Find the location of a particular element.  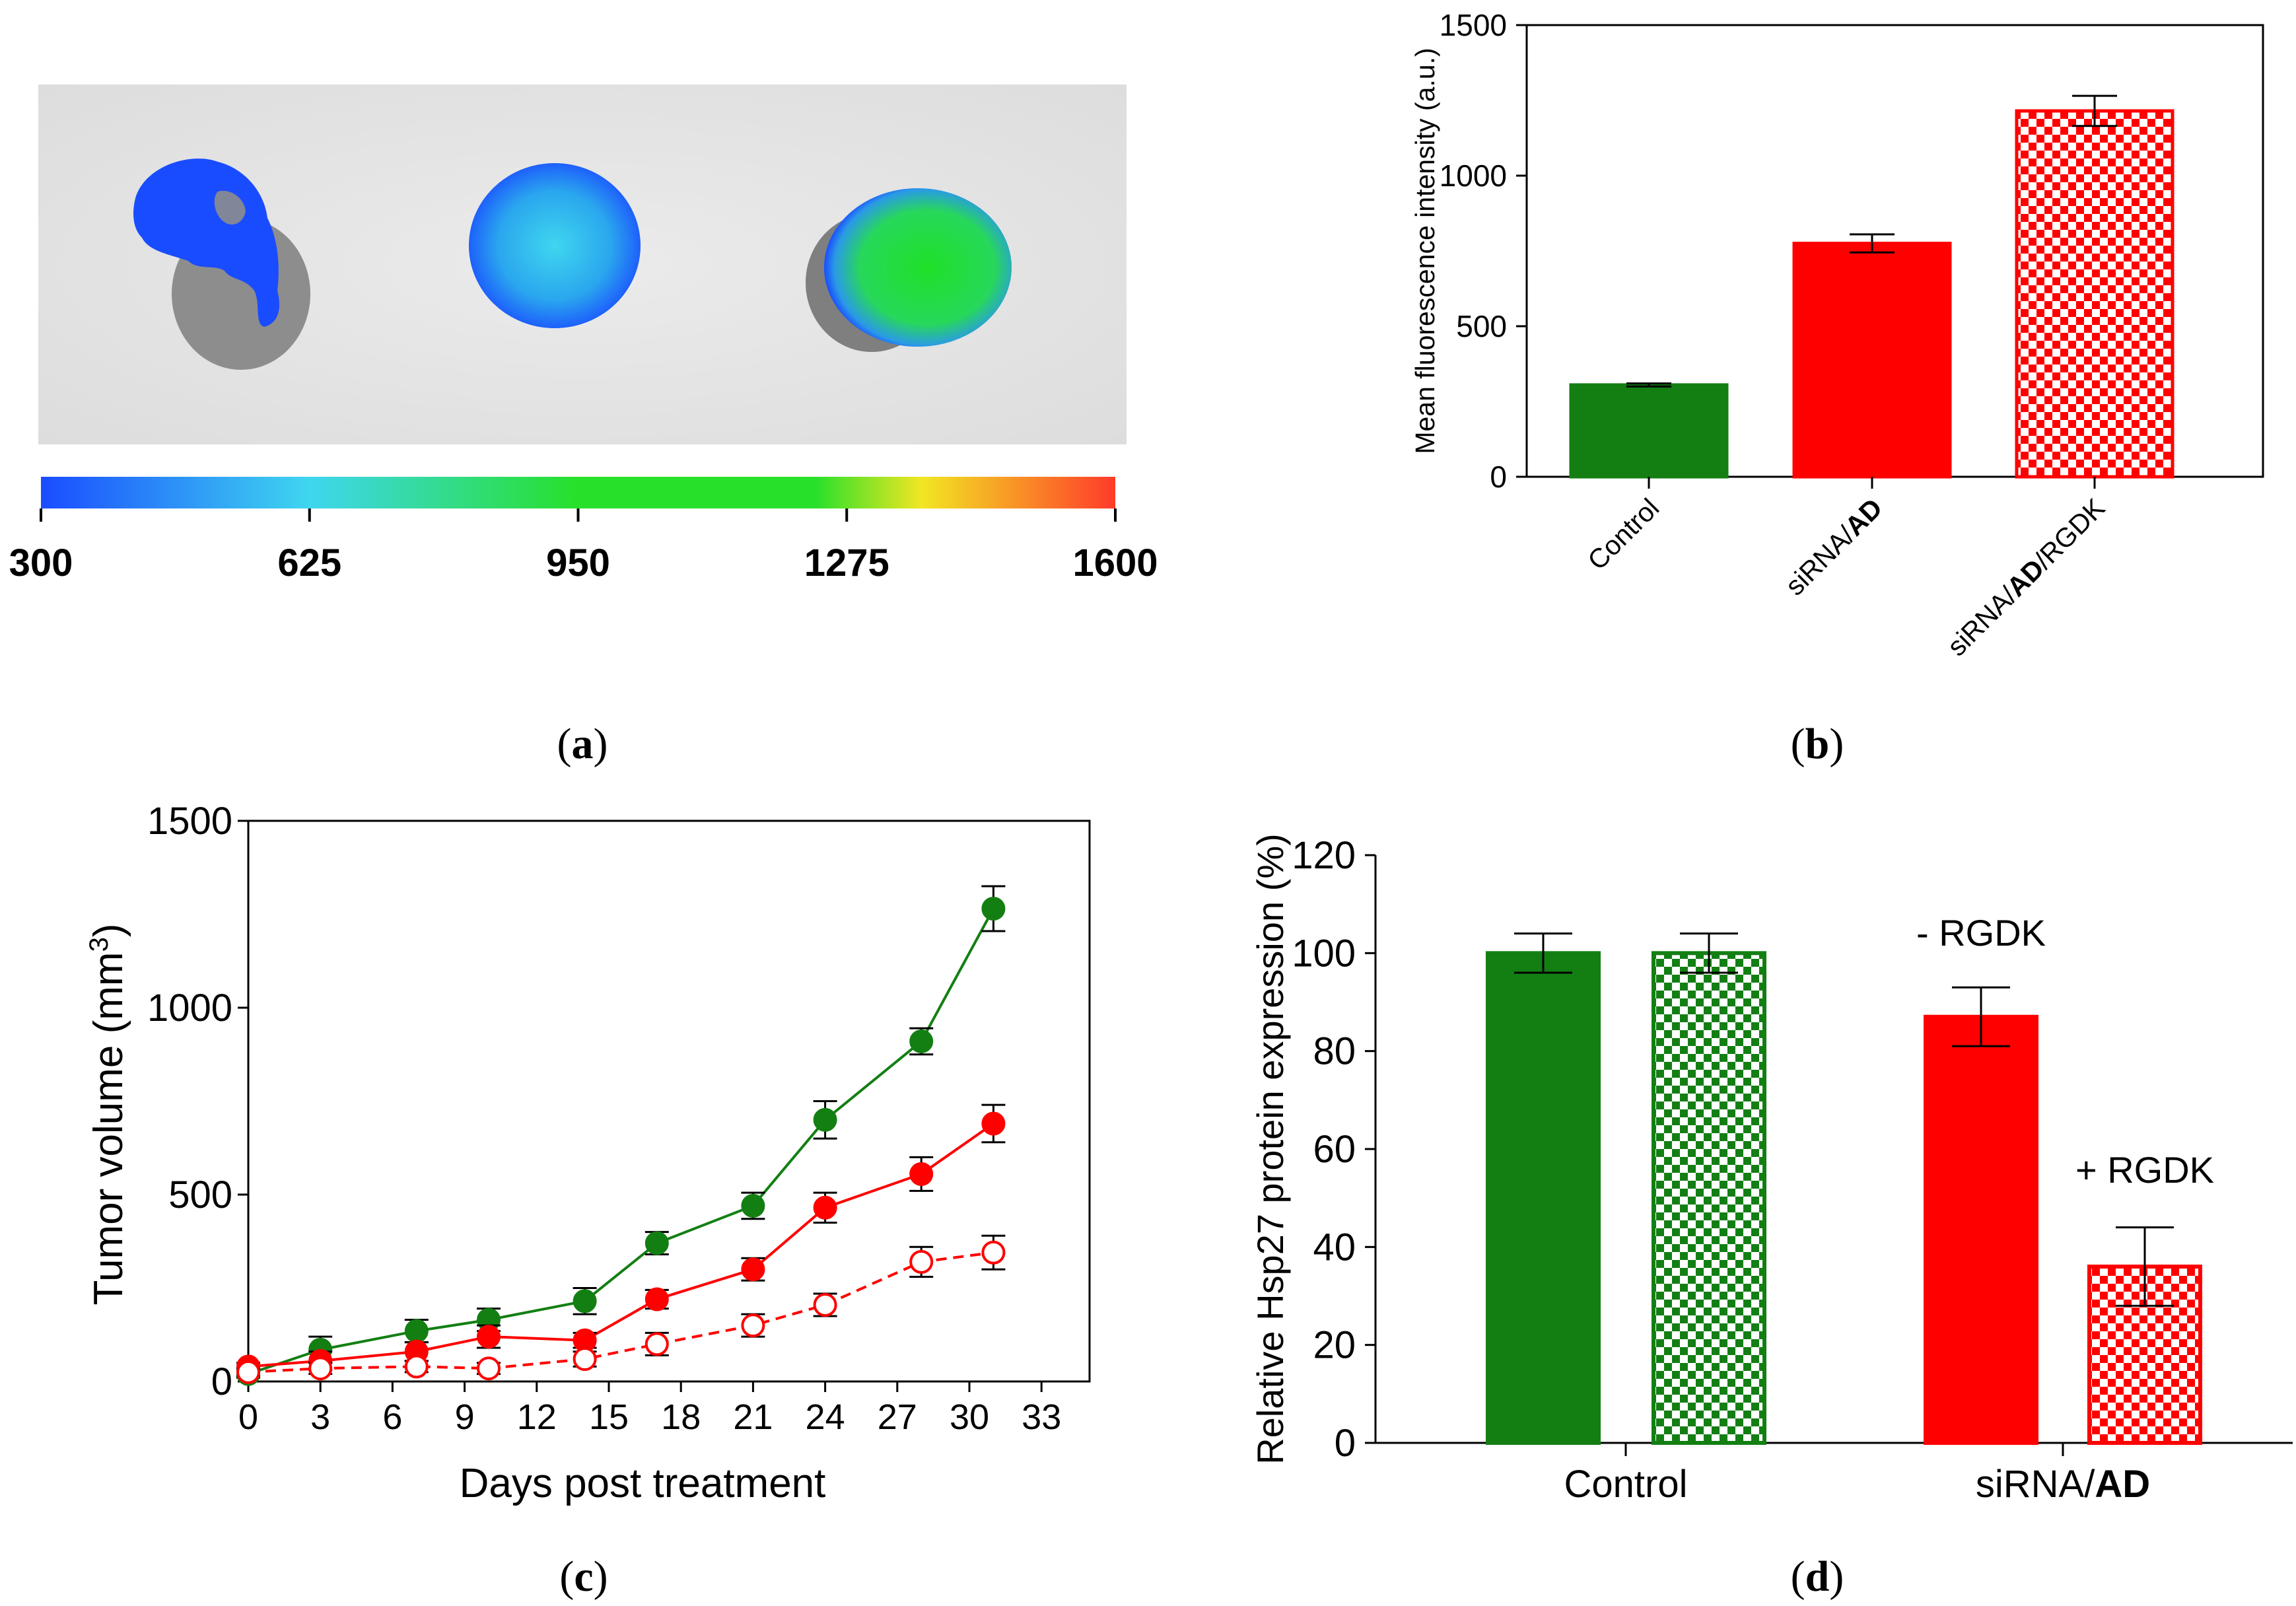

panel-b-y-tick-label: 1000 is located at coordinates (1473, 175).